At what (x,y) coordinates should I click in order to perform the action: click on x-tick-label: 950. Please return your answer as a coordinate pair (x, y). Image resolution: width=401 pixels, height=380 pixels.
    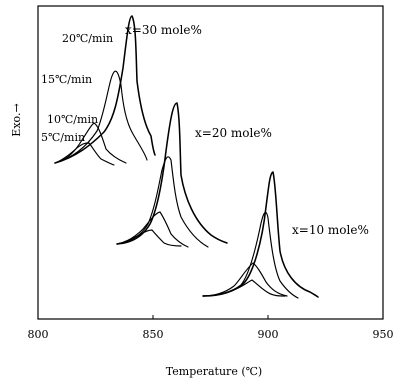
    Looking at the image, I should click on (383, 334).